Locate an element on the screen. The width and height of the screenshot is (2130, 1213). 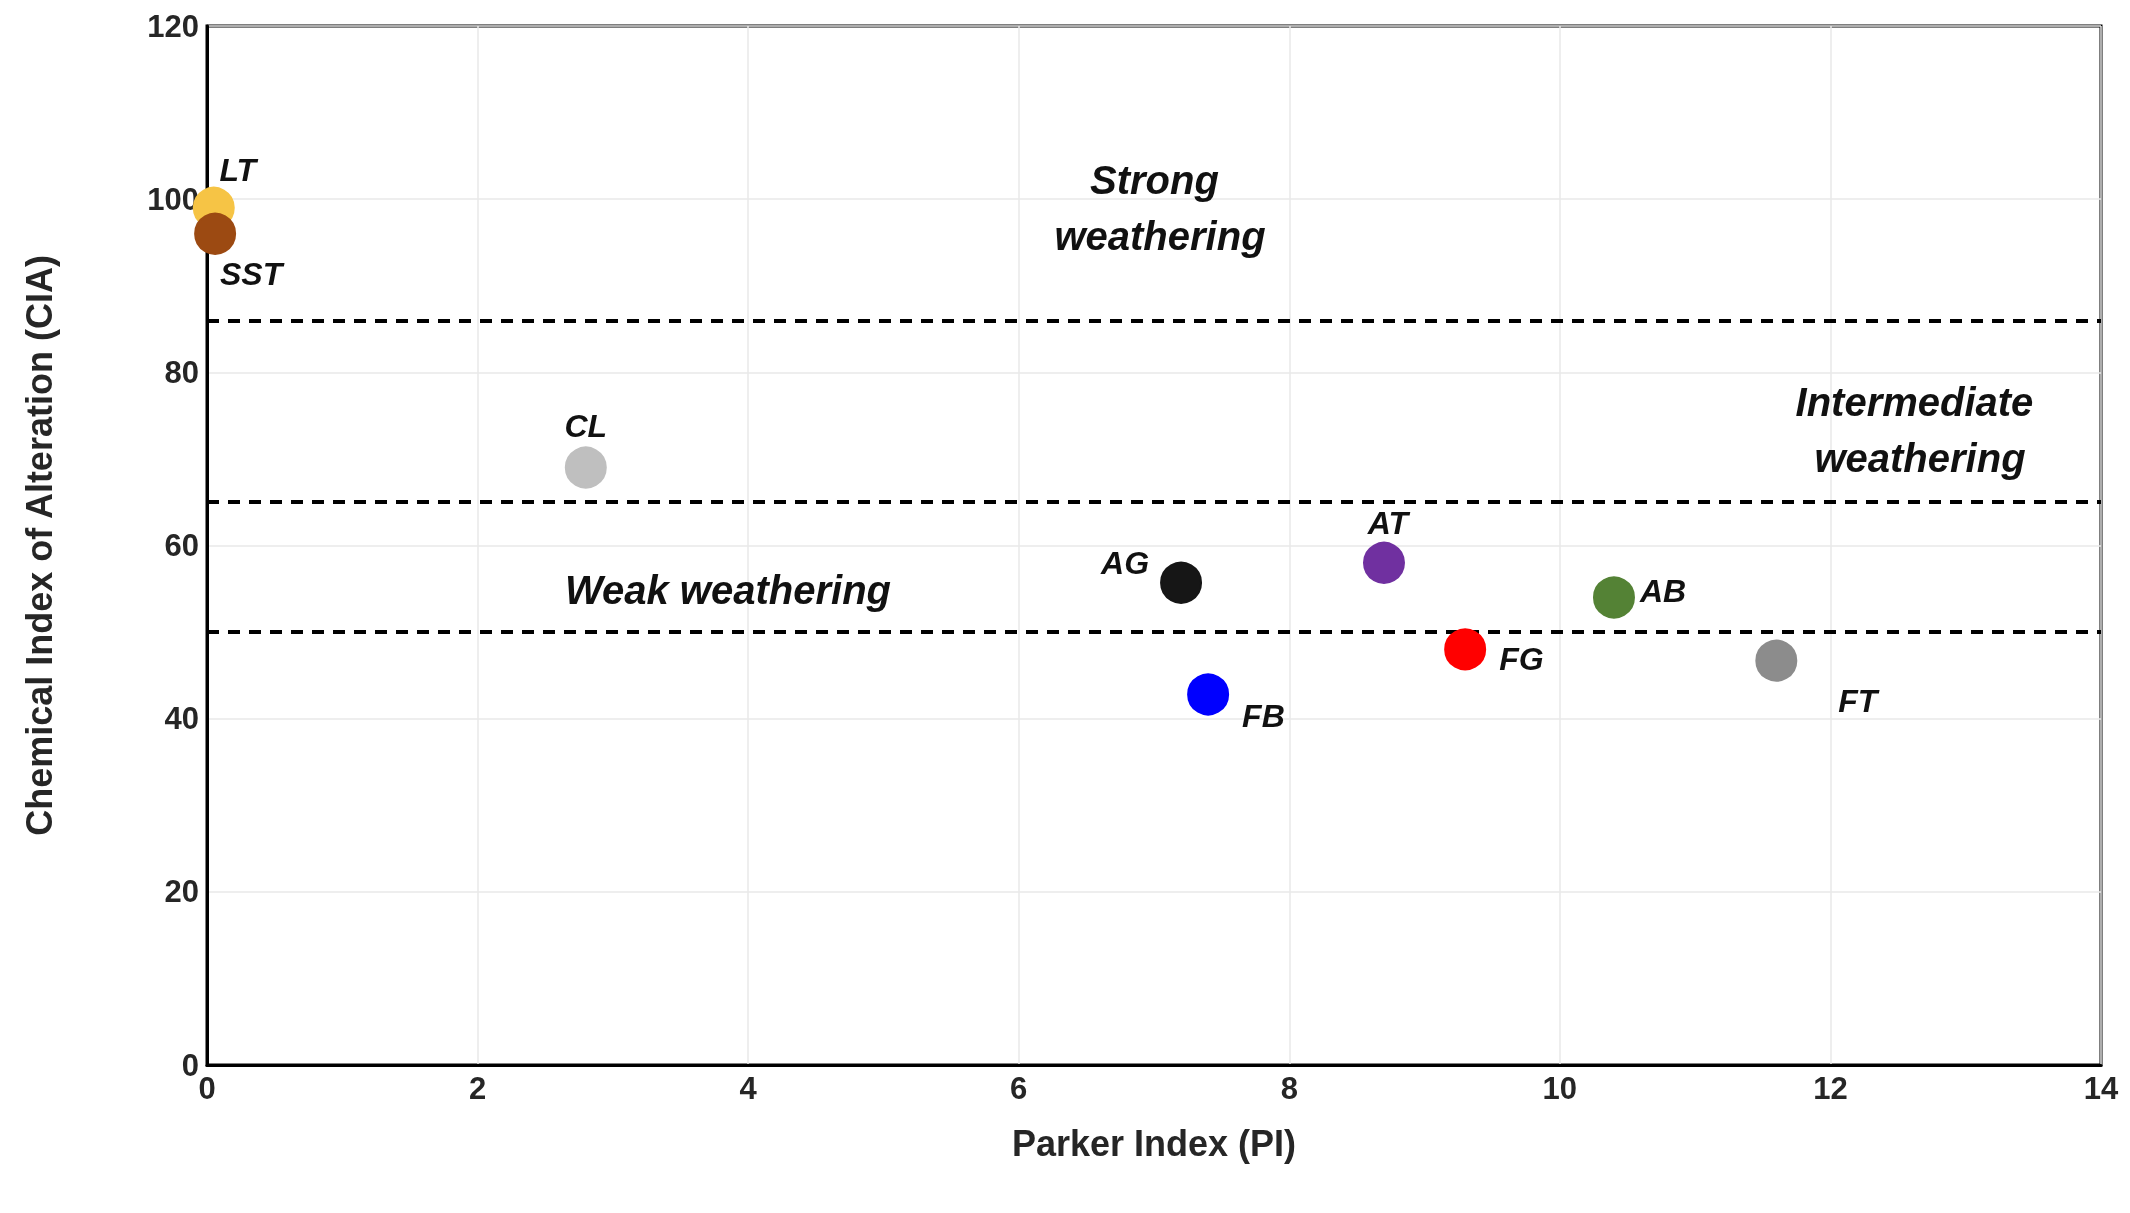
annotation: Intermediate weathering is located at coordinates (1920, 430).